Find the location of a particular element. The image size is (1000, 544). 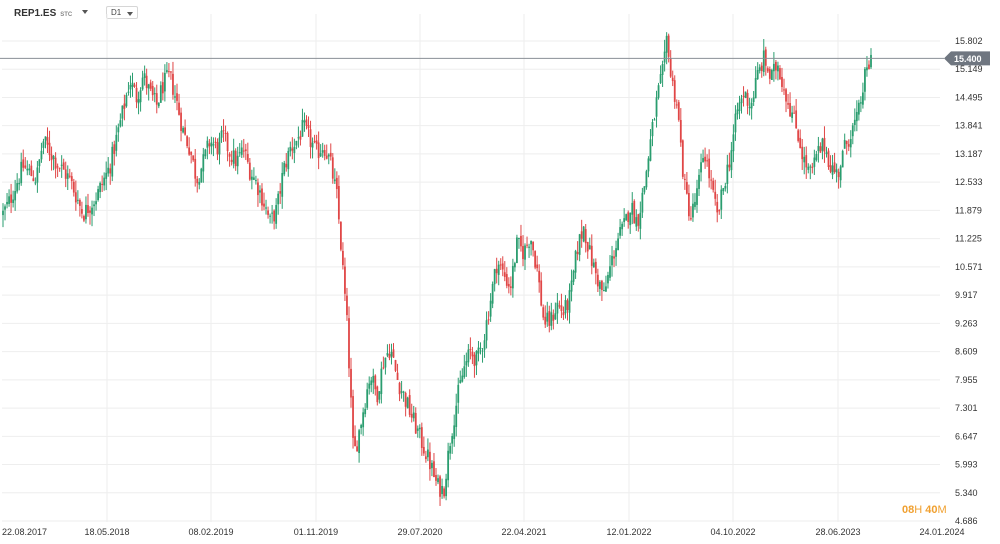

timeframe-select: D1 is located at coordinates (122, 12).